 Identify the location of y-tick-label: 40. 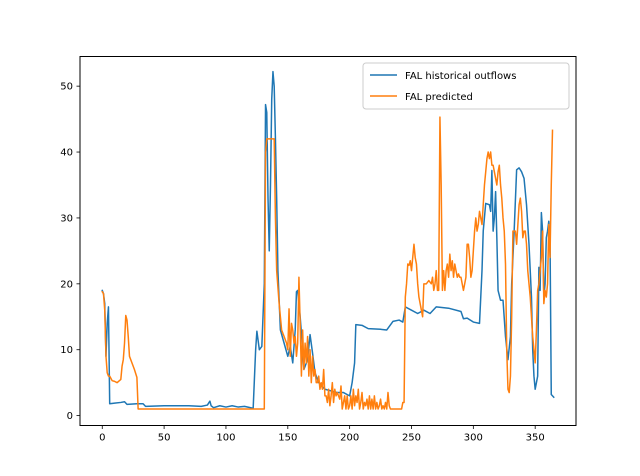
(66, 153).